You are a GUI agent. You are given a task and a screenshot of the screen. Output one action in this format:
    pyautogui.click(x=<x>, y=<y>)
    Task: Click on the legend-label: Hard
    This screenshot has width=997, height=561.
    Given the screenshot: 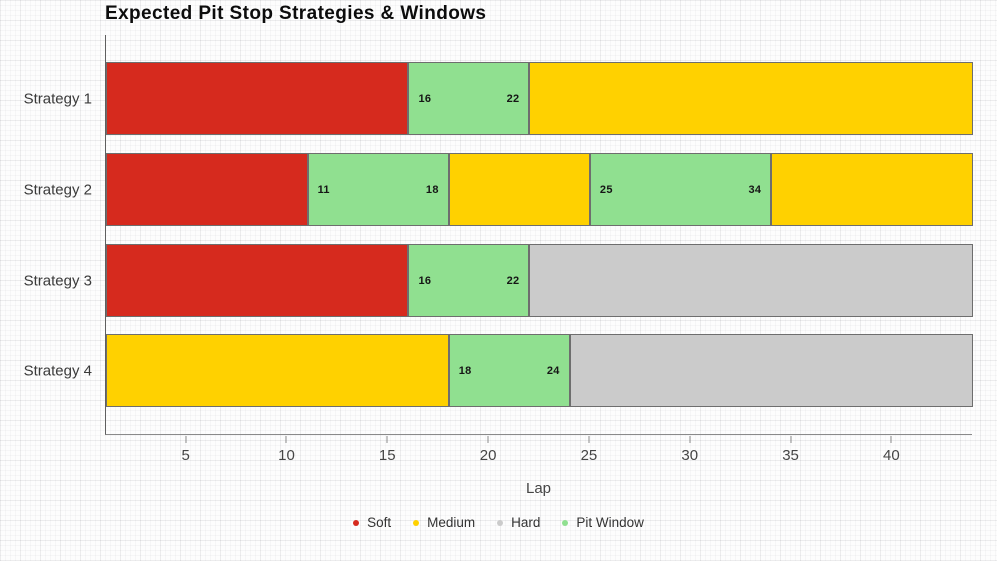 What is the action you would take?
    pyautogui.click(x=526, y=522)
    